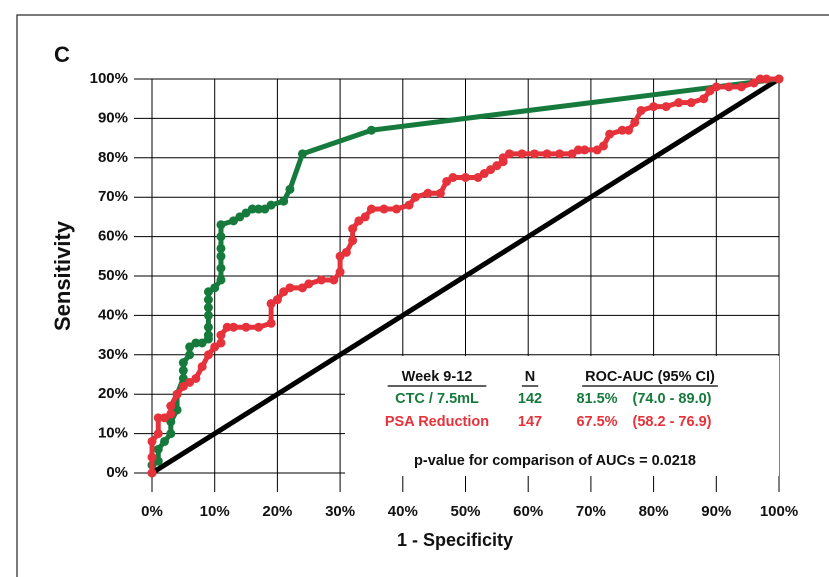 The height and width of the screenshot is (577, 829). What do you see at coordinates (562, 416) in the screenshot?
I see `legend-box` at bounding box center [562, 416].